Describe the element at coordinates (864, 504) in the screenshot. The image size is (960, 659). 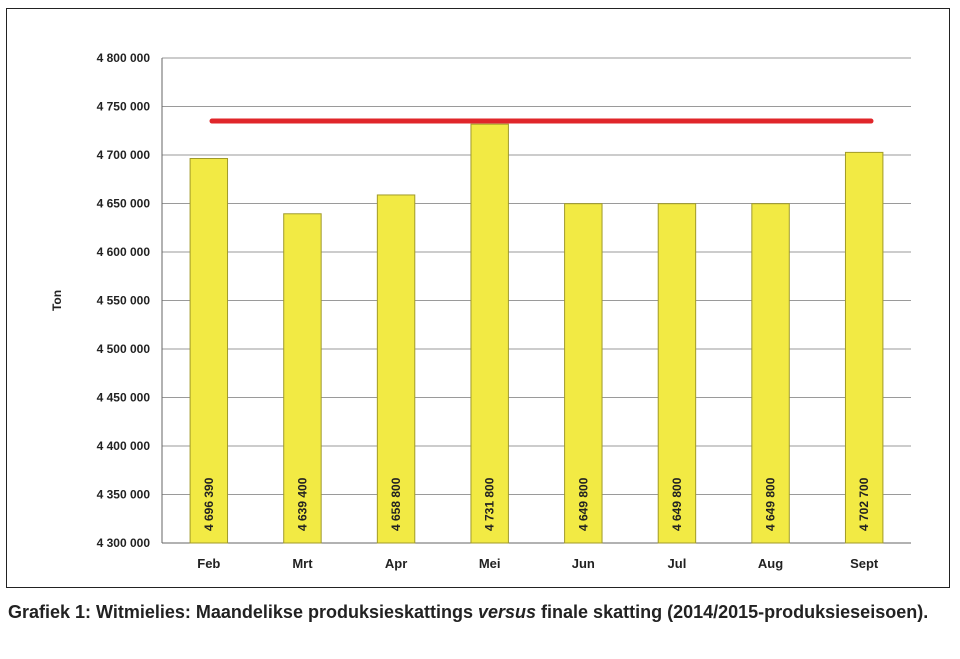
I see `bar-value-label: 4 702 700` at that location.